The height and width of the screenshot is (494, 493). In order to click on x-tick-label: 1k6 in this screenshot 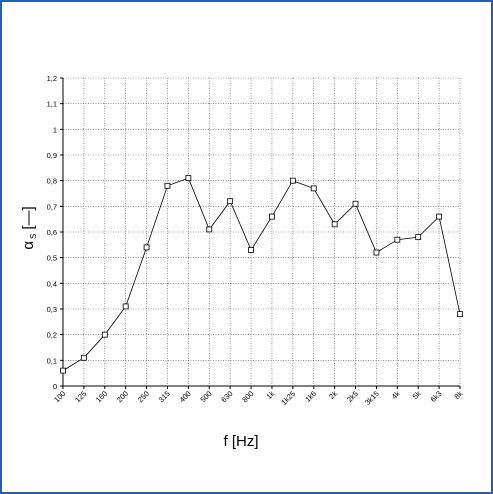, I will do `click(310, 396)`.